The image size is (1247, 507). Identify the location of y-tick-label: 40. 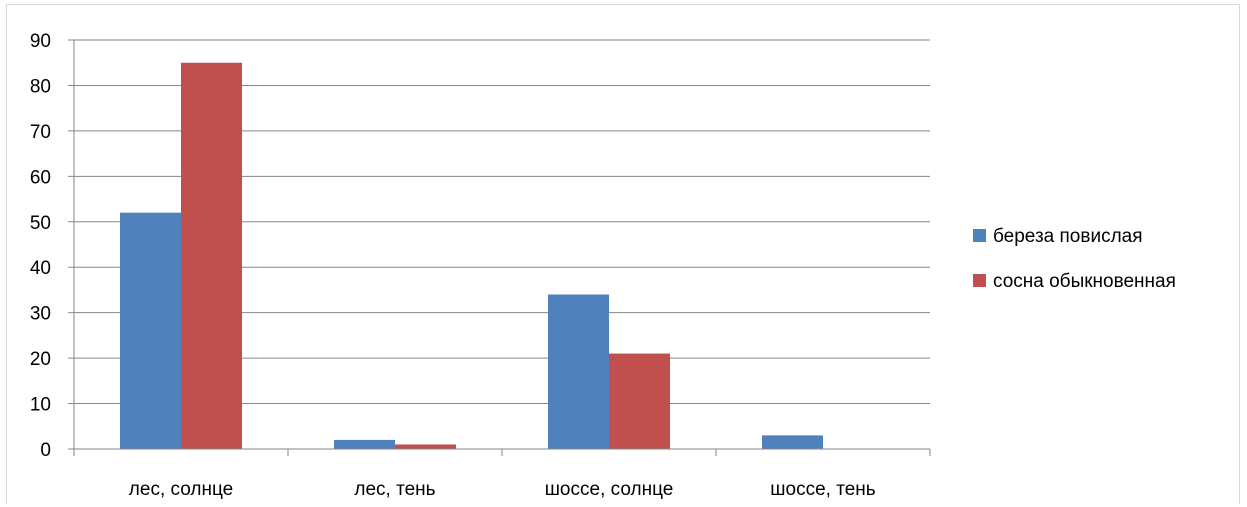
(40, 268).